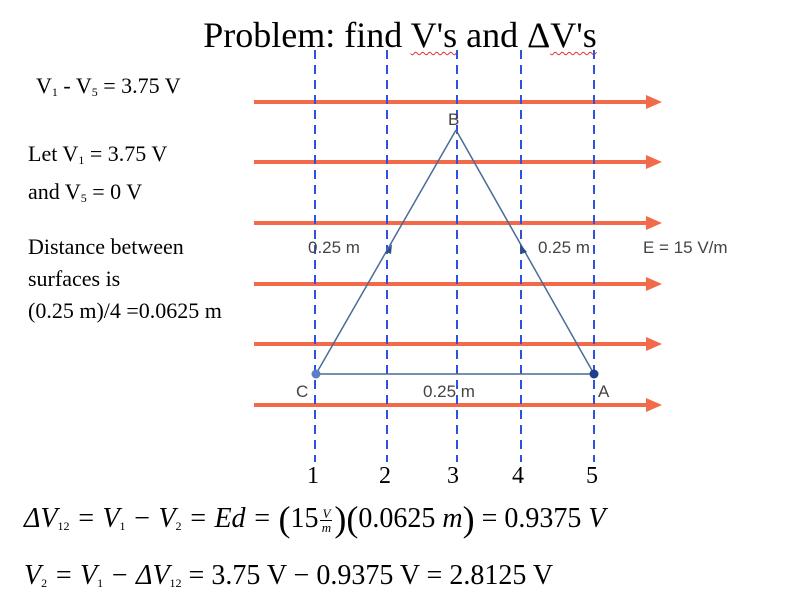 This screenshot has width=800, height=600. I want to click on spacing-line-1: Distance between, so click(106, 246).